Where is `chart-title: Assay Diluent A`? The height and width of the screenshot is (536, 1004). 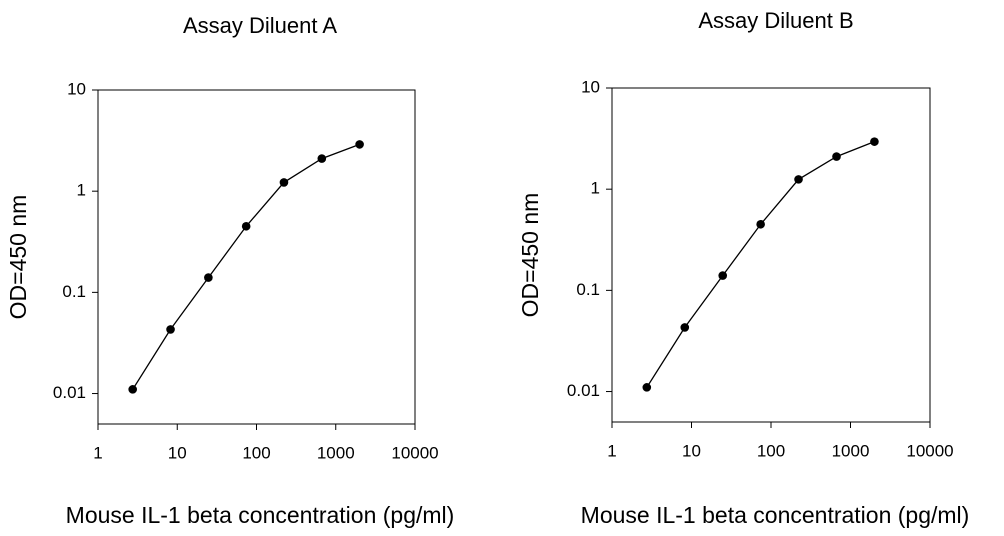
chart-title: Assay Diluent A is located at coordinates (260, 25).